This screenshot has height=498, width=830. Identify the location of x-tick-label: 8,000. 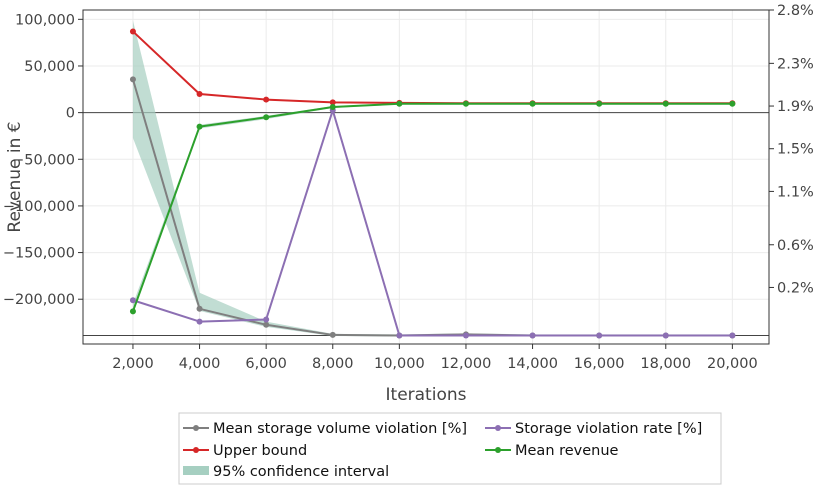
(333, 364).